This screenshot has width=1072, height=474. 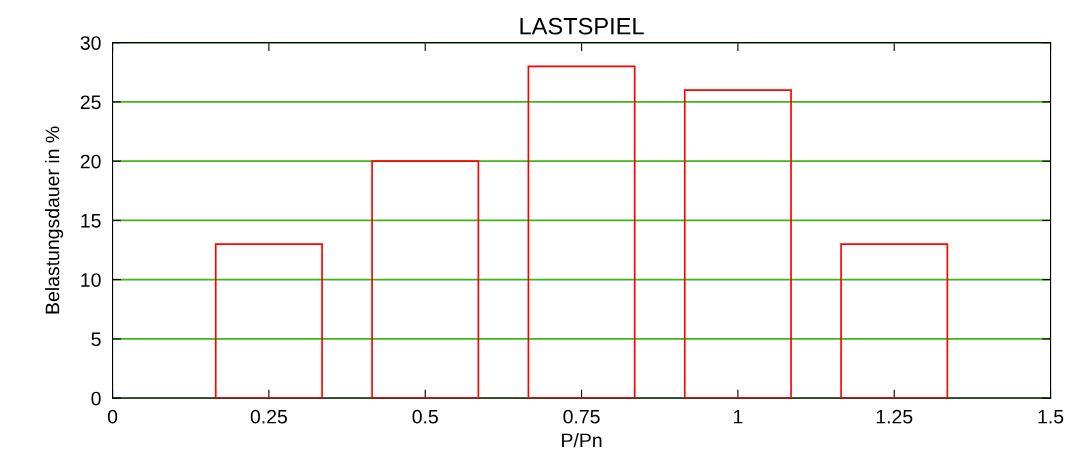 I want to click on x-tick-label: 1.25, so click(x=894, y=416).